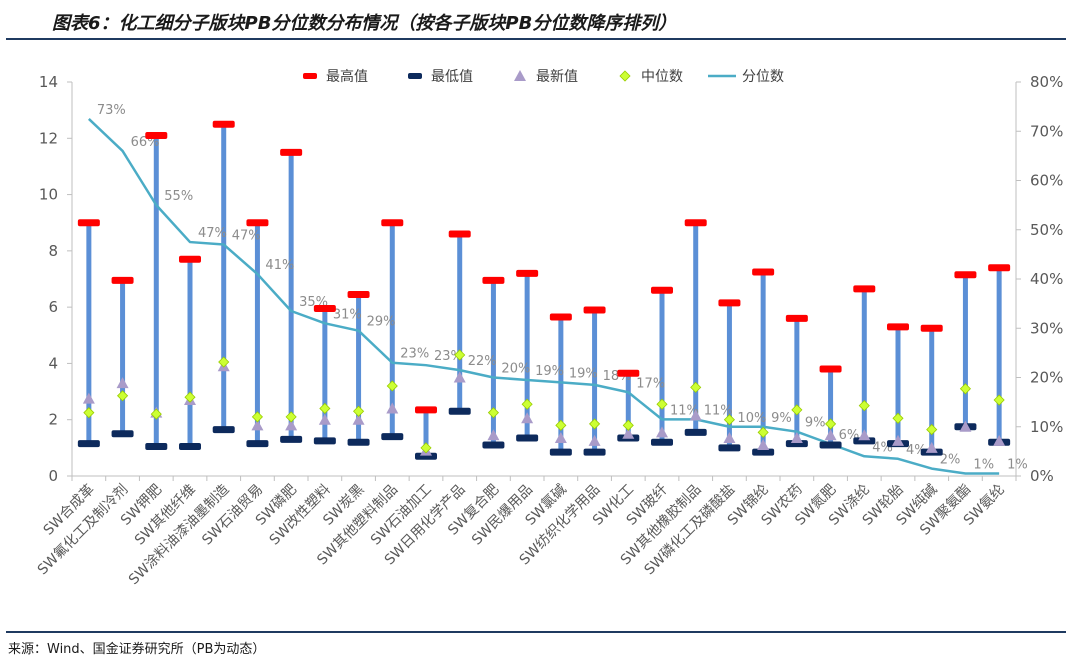 The width and height of the screenshot is (1072, 659). What do you see at coordinates (583, 373) in the screenshot?
I see `percentile-label: 19%` at bounding box center [583, 373].